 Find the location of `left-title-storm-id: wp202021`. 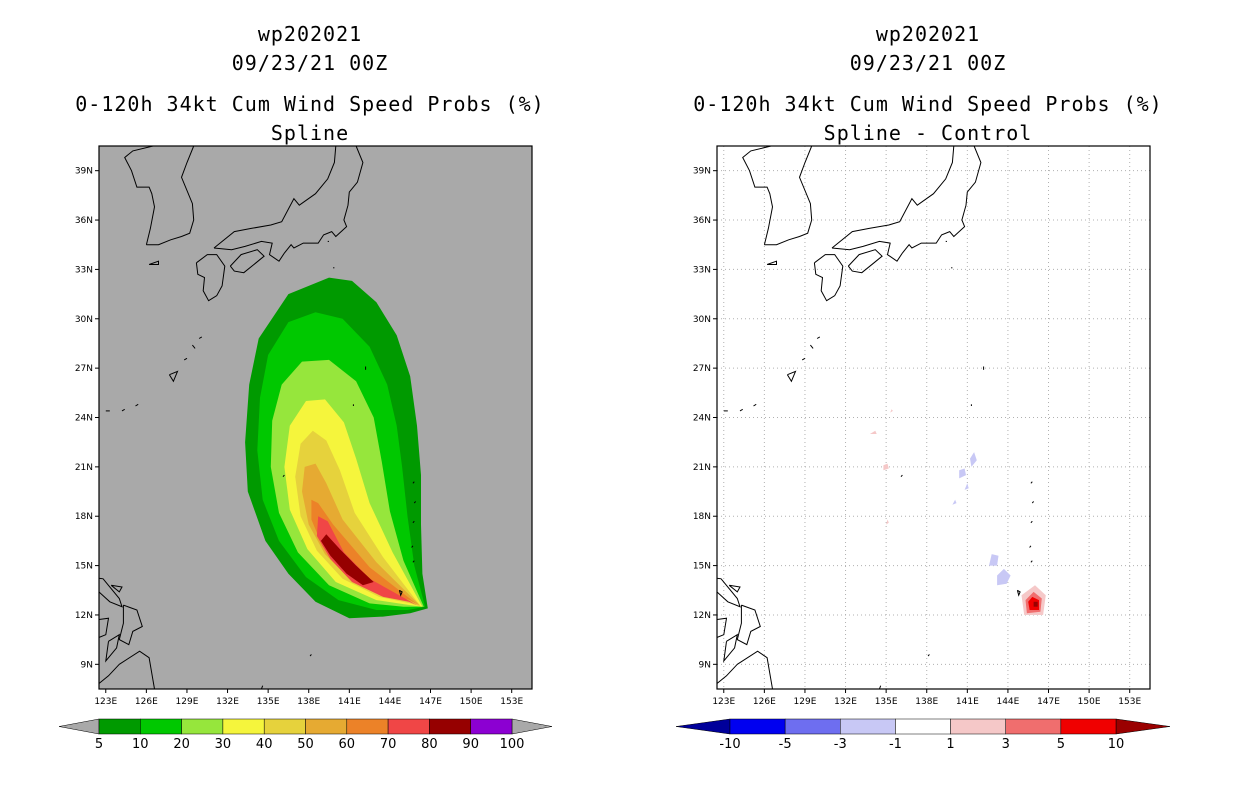

left-title-storm-id: wp202021 is located at coordinates (310, 34).